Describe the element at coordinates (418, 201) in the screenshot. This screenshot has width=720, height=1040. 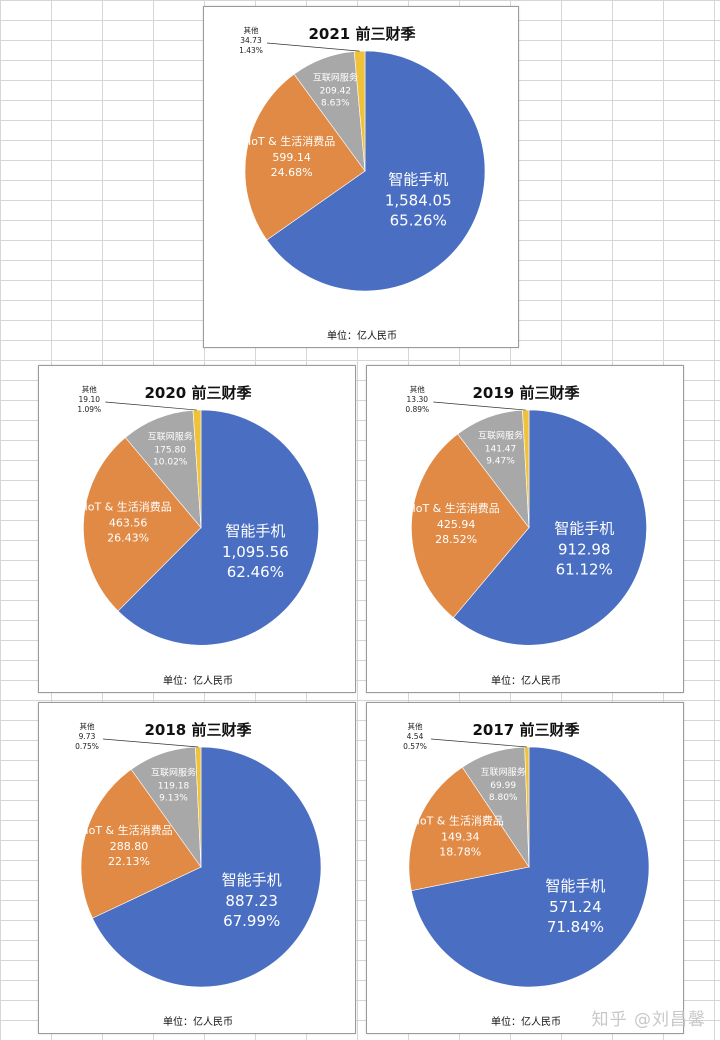
I see `slice-label-smartphone-value: 1,584.05` at that location.